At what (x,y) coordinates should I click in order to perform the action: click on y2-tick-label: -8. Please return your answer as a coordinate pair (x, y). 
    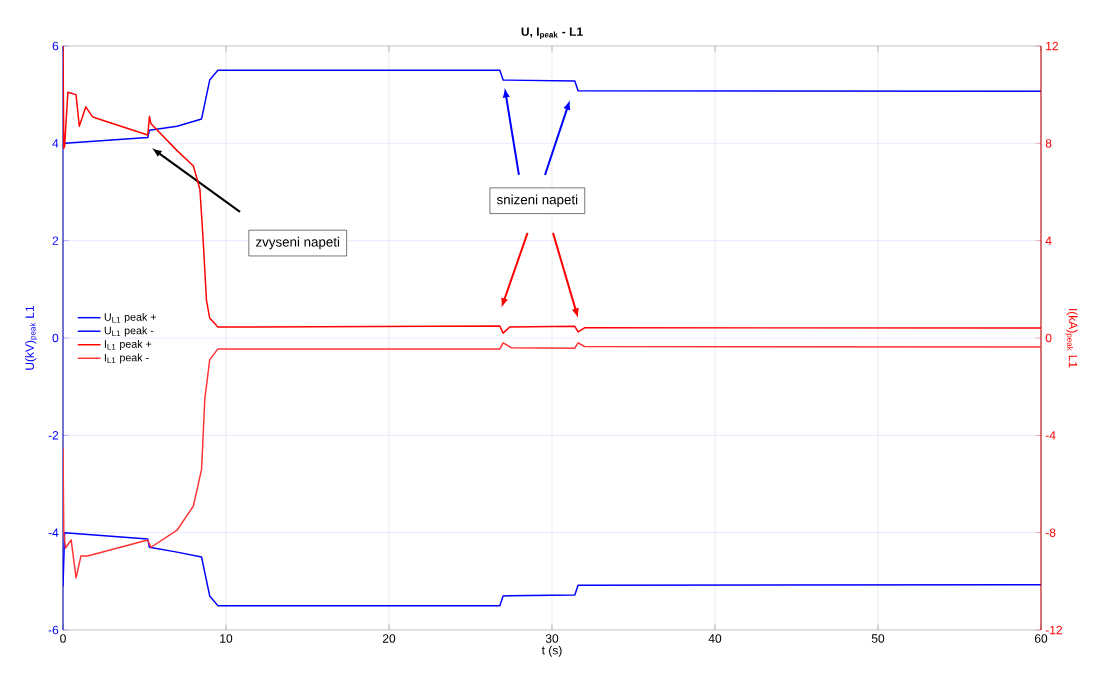
    Looking at the image, I should click on (1050, 532).